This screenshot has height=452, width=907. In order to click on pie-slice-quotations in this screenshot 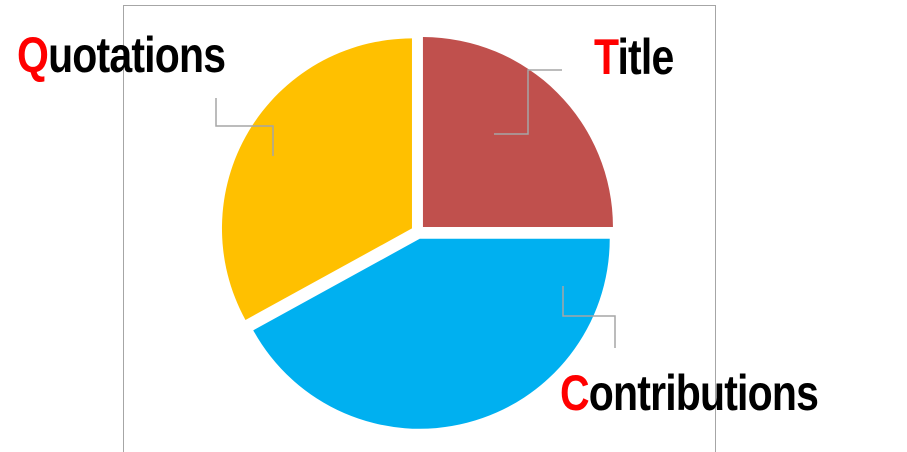, I will do `click(316, 179)`.